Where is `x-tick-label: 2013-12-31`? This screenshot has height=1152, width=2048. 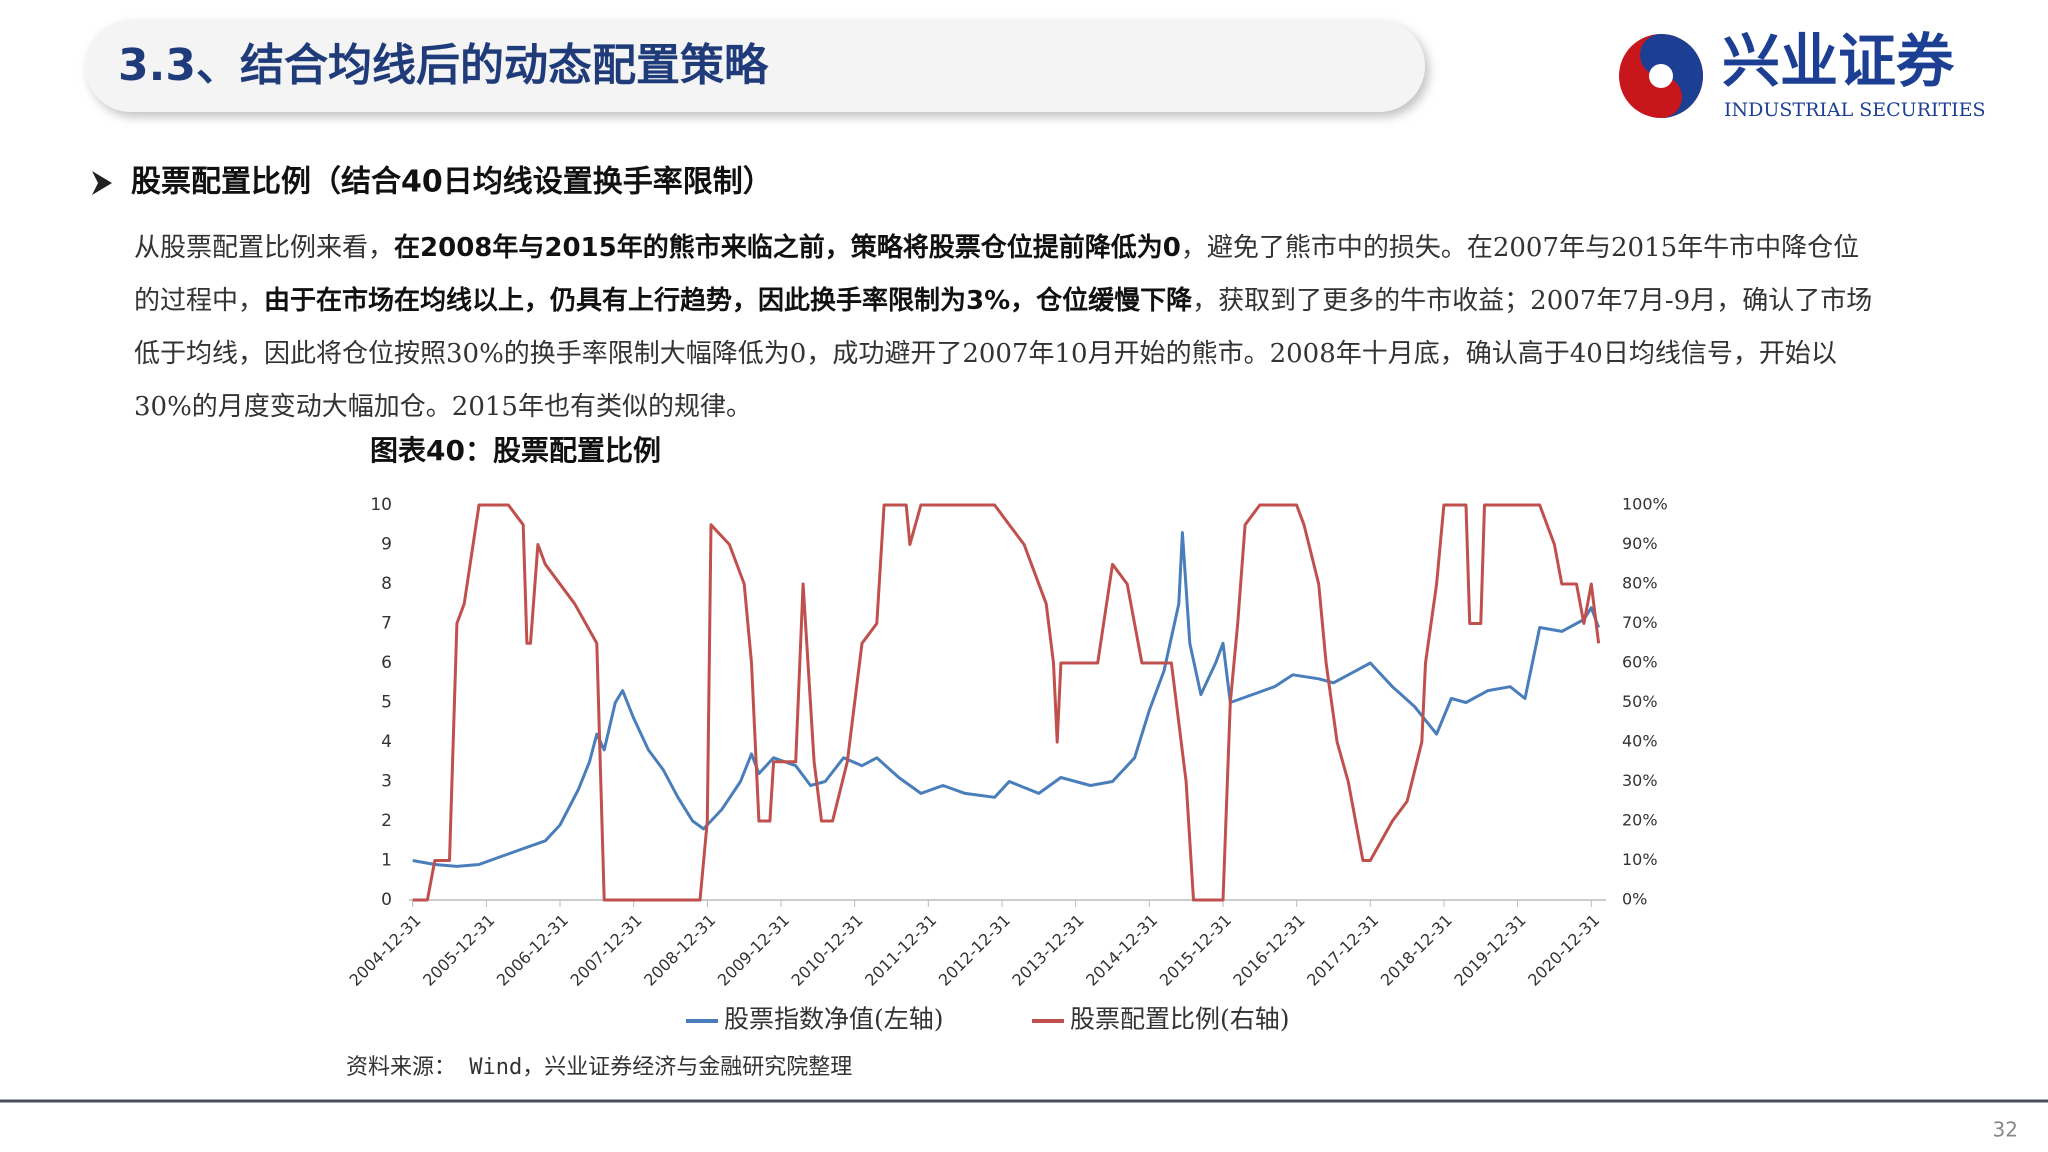
x-tick-label: 2013-12-31 is located at coordinates (1047, 950).